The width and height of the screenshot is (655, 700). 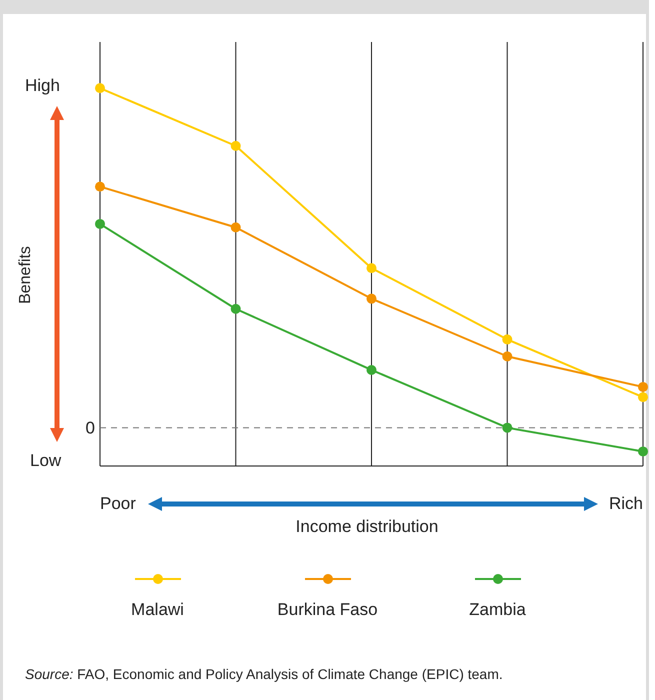 I want to click on text: Poor, so click(x=118, y=504).